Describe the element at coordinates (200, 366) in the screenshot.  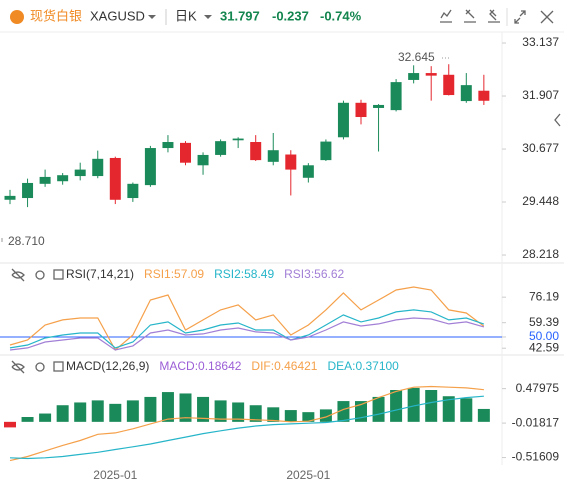
I see `legend-entry: MACD:0.18642` at that location.